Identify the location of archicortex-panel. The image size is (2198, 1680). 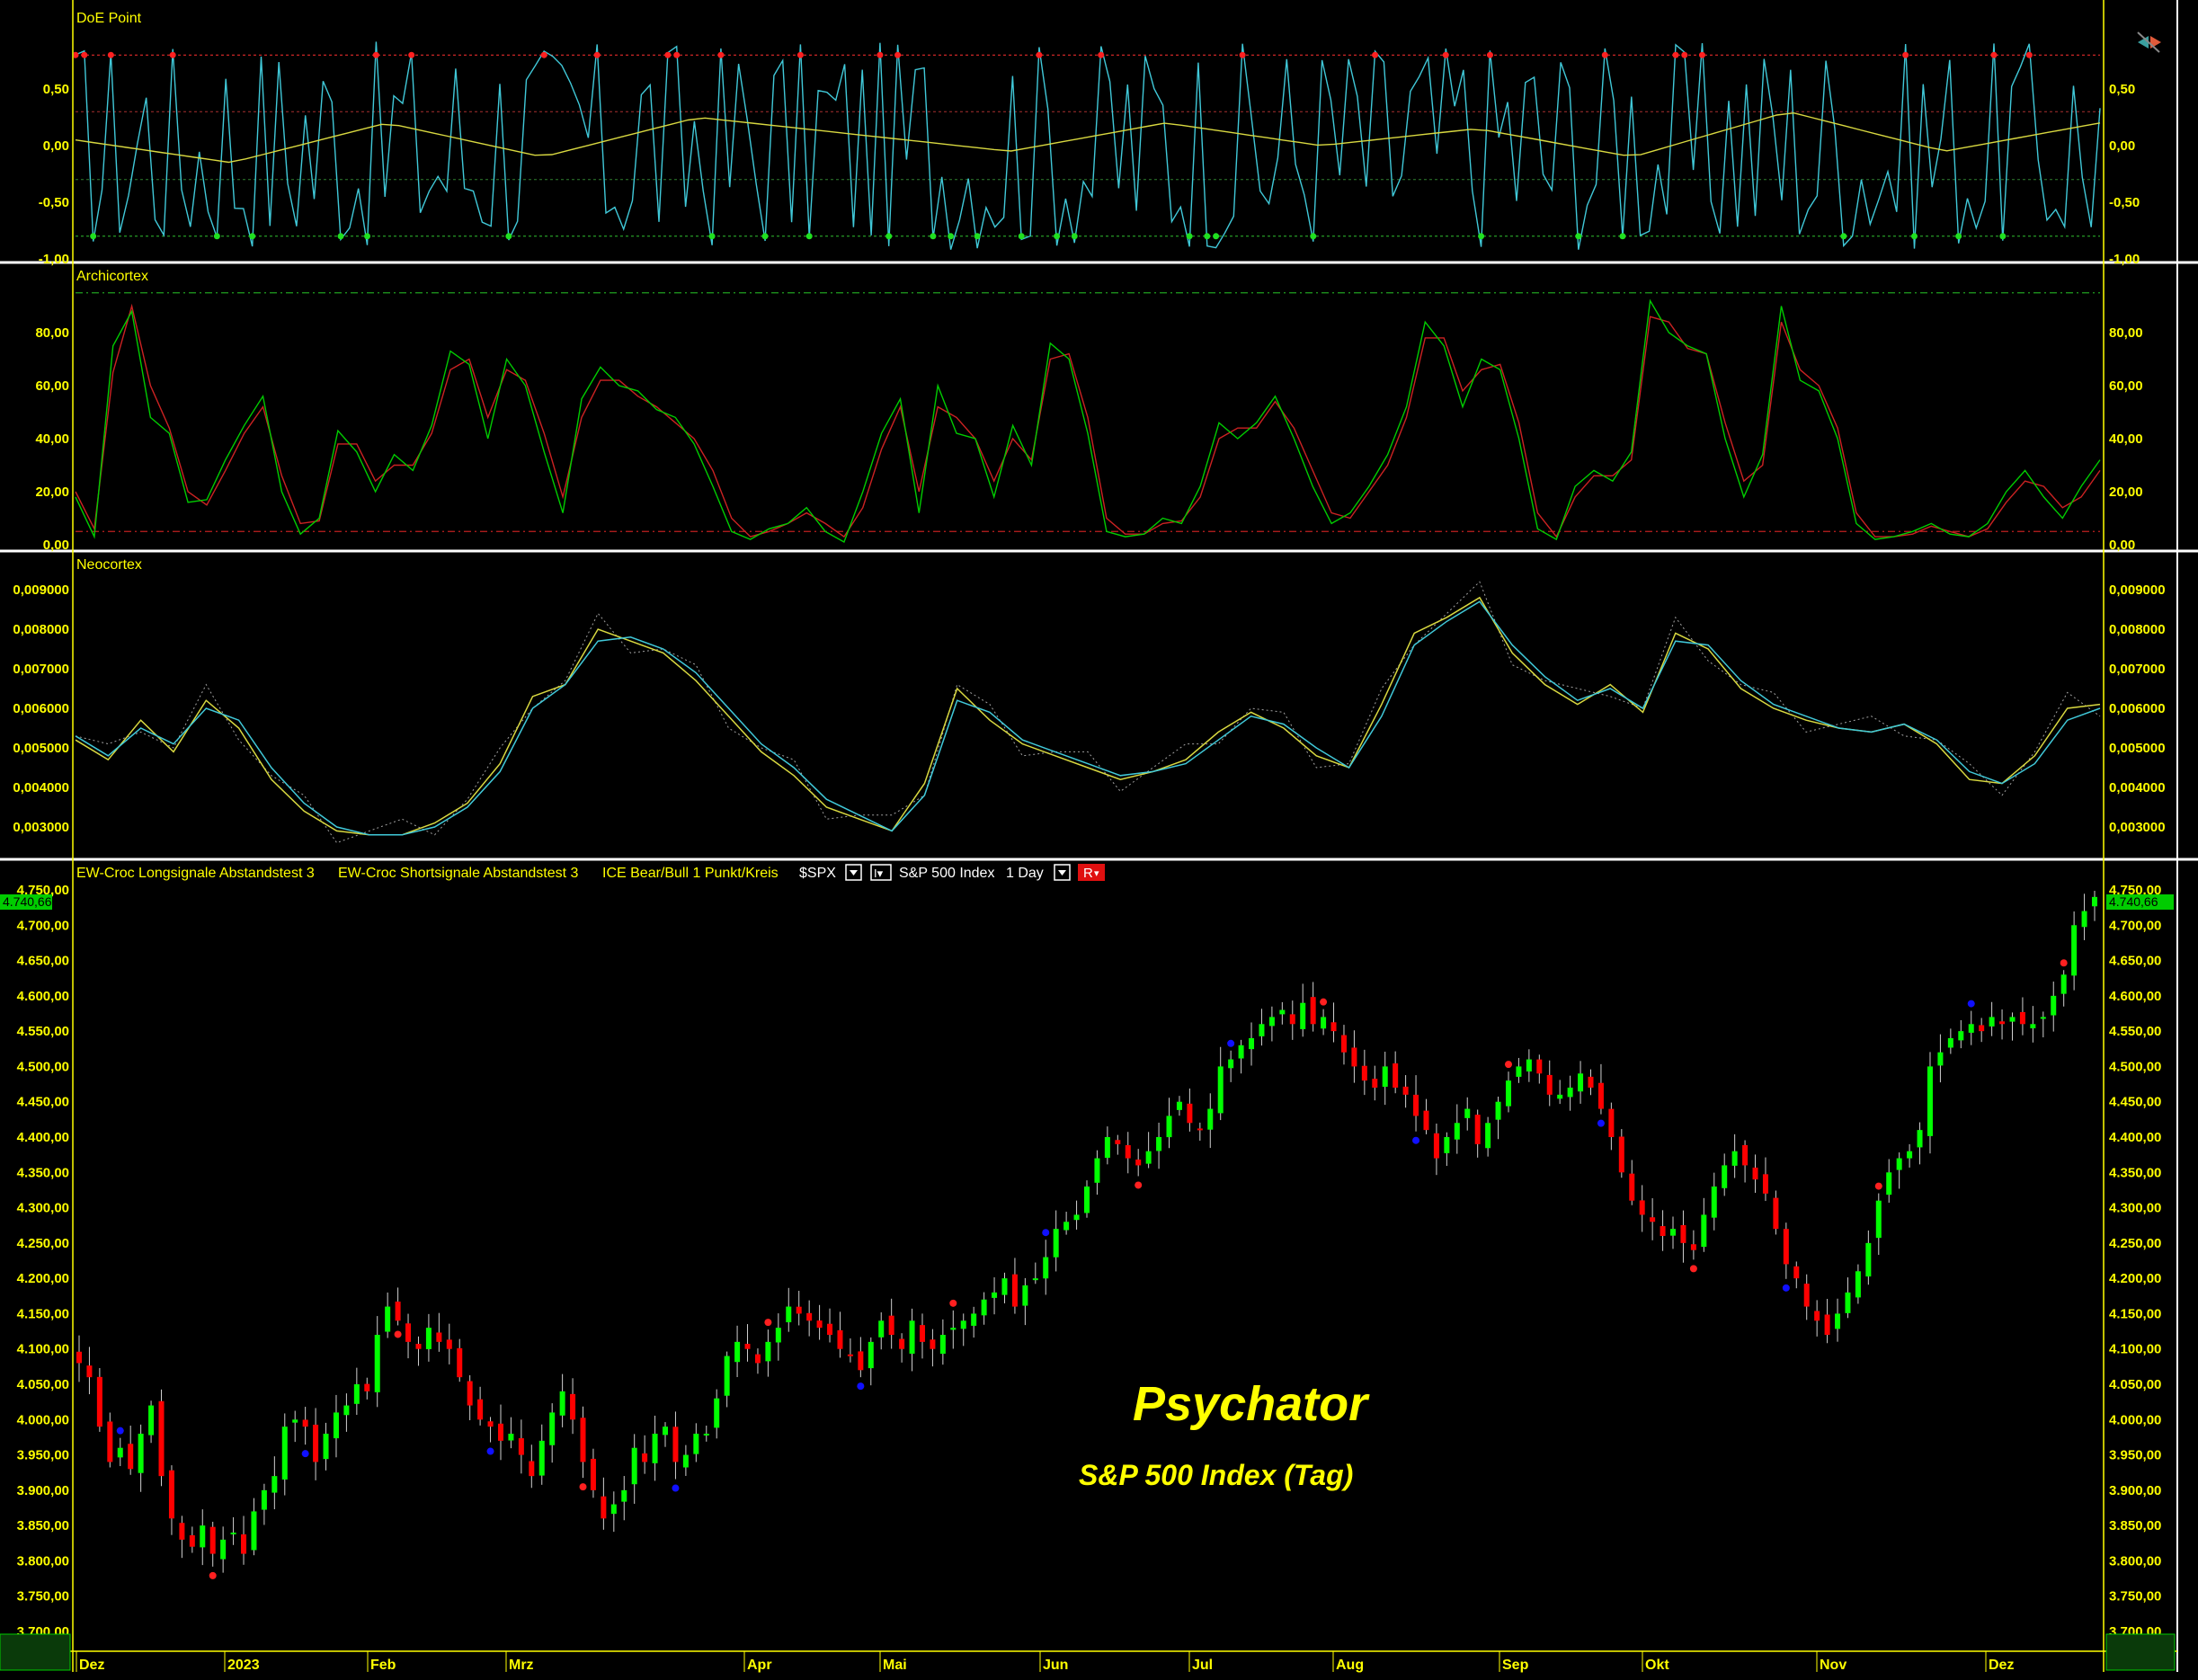
(1088, 418).